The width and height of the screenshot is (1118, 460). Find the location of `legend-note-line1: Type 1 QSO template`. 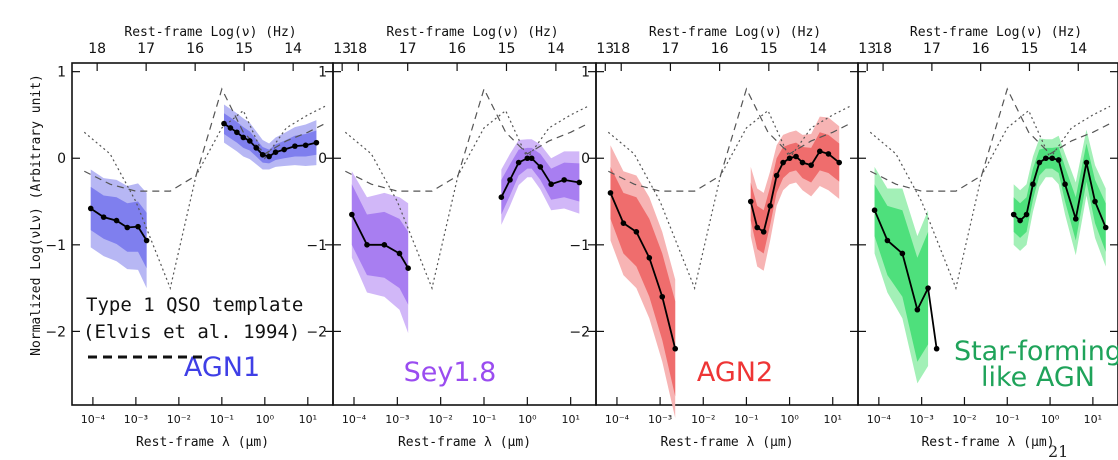

legend-note-line1: Type 1 QSO template is located at coordinates (194, 305).